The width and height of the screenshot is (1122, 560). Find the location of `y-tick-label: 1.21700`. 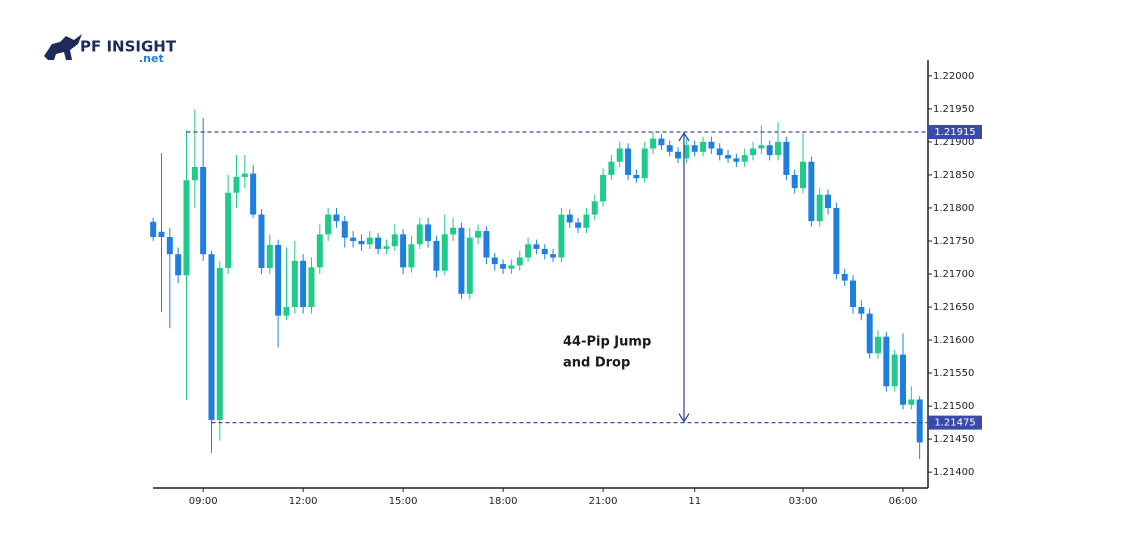

y-tick-label: 1.21700 is located at coordinates (953, 274).